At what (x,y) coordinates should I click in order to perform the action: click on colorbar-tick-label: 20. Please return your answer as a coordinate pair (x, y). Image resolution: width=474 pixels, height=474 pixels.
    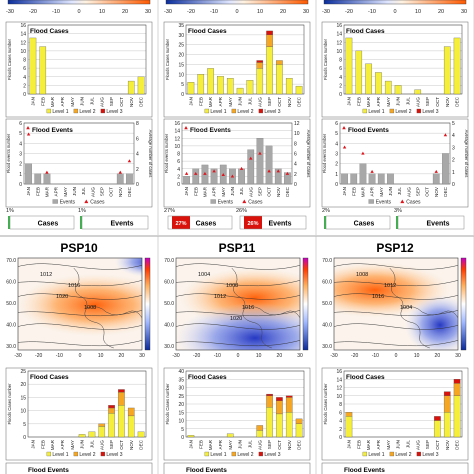
    Looking at the image, I should click on (283, 12).